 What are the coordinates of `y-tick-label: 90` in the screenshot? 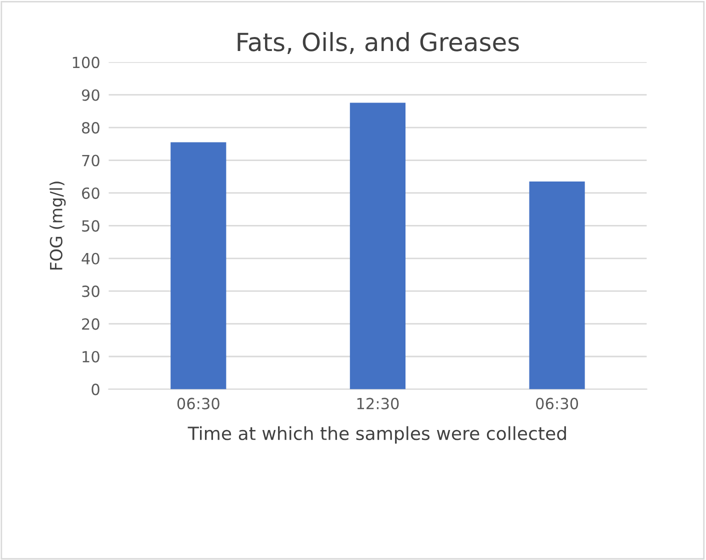 It's located at (91, 95).